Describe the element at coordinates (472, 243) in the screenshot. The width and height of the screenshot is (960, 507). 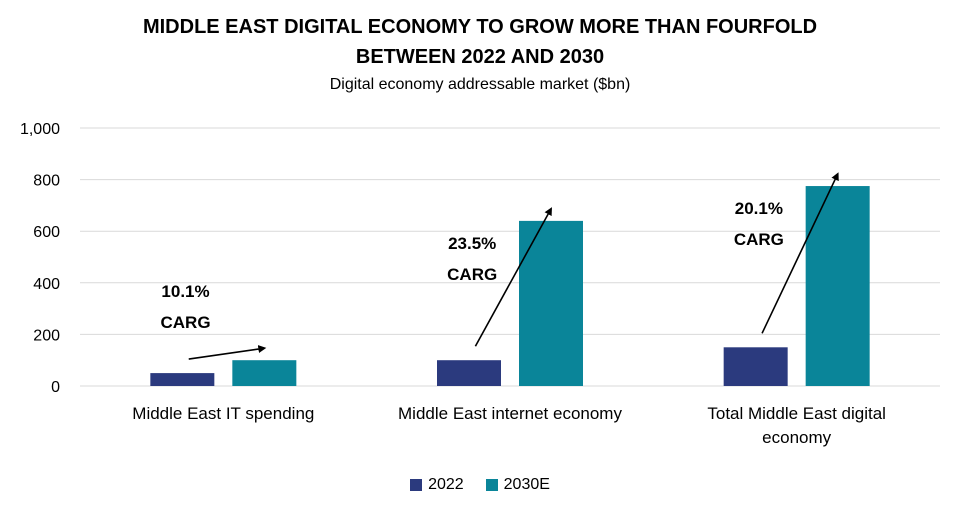
I see `cagr-percent-label: 23.5%` at that location.